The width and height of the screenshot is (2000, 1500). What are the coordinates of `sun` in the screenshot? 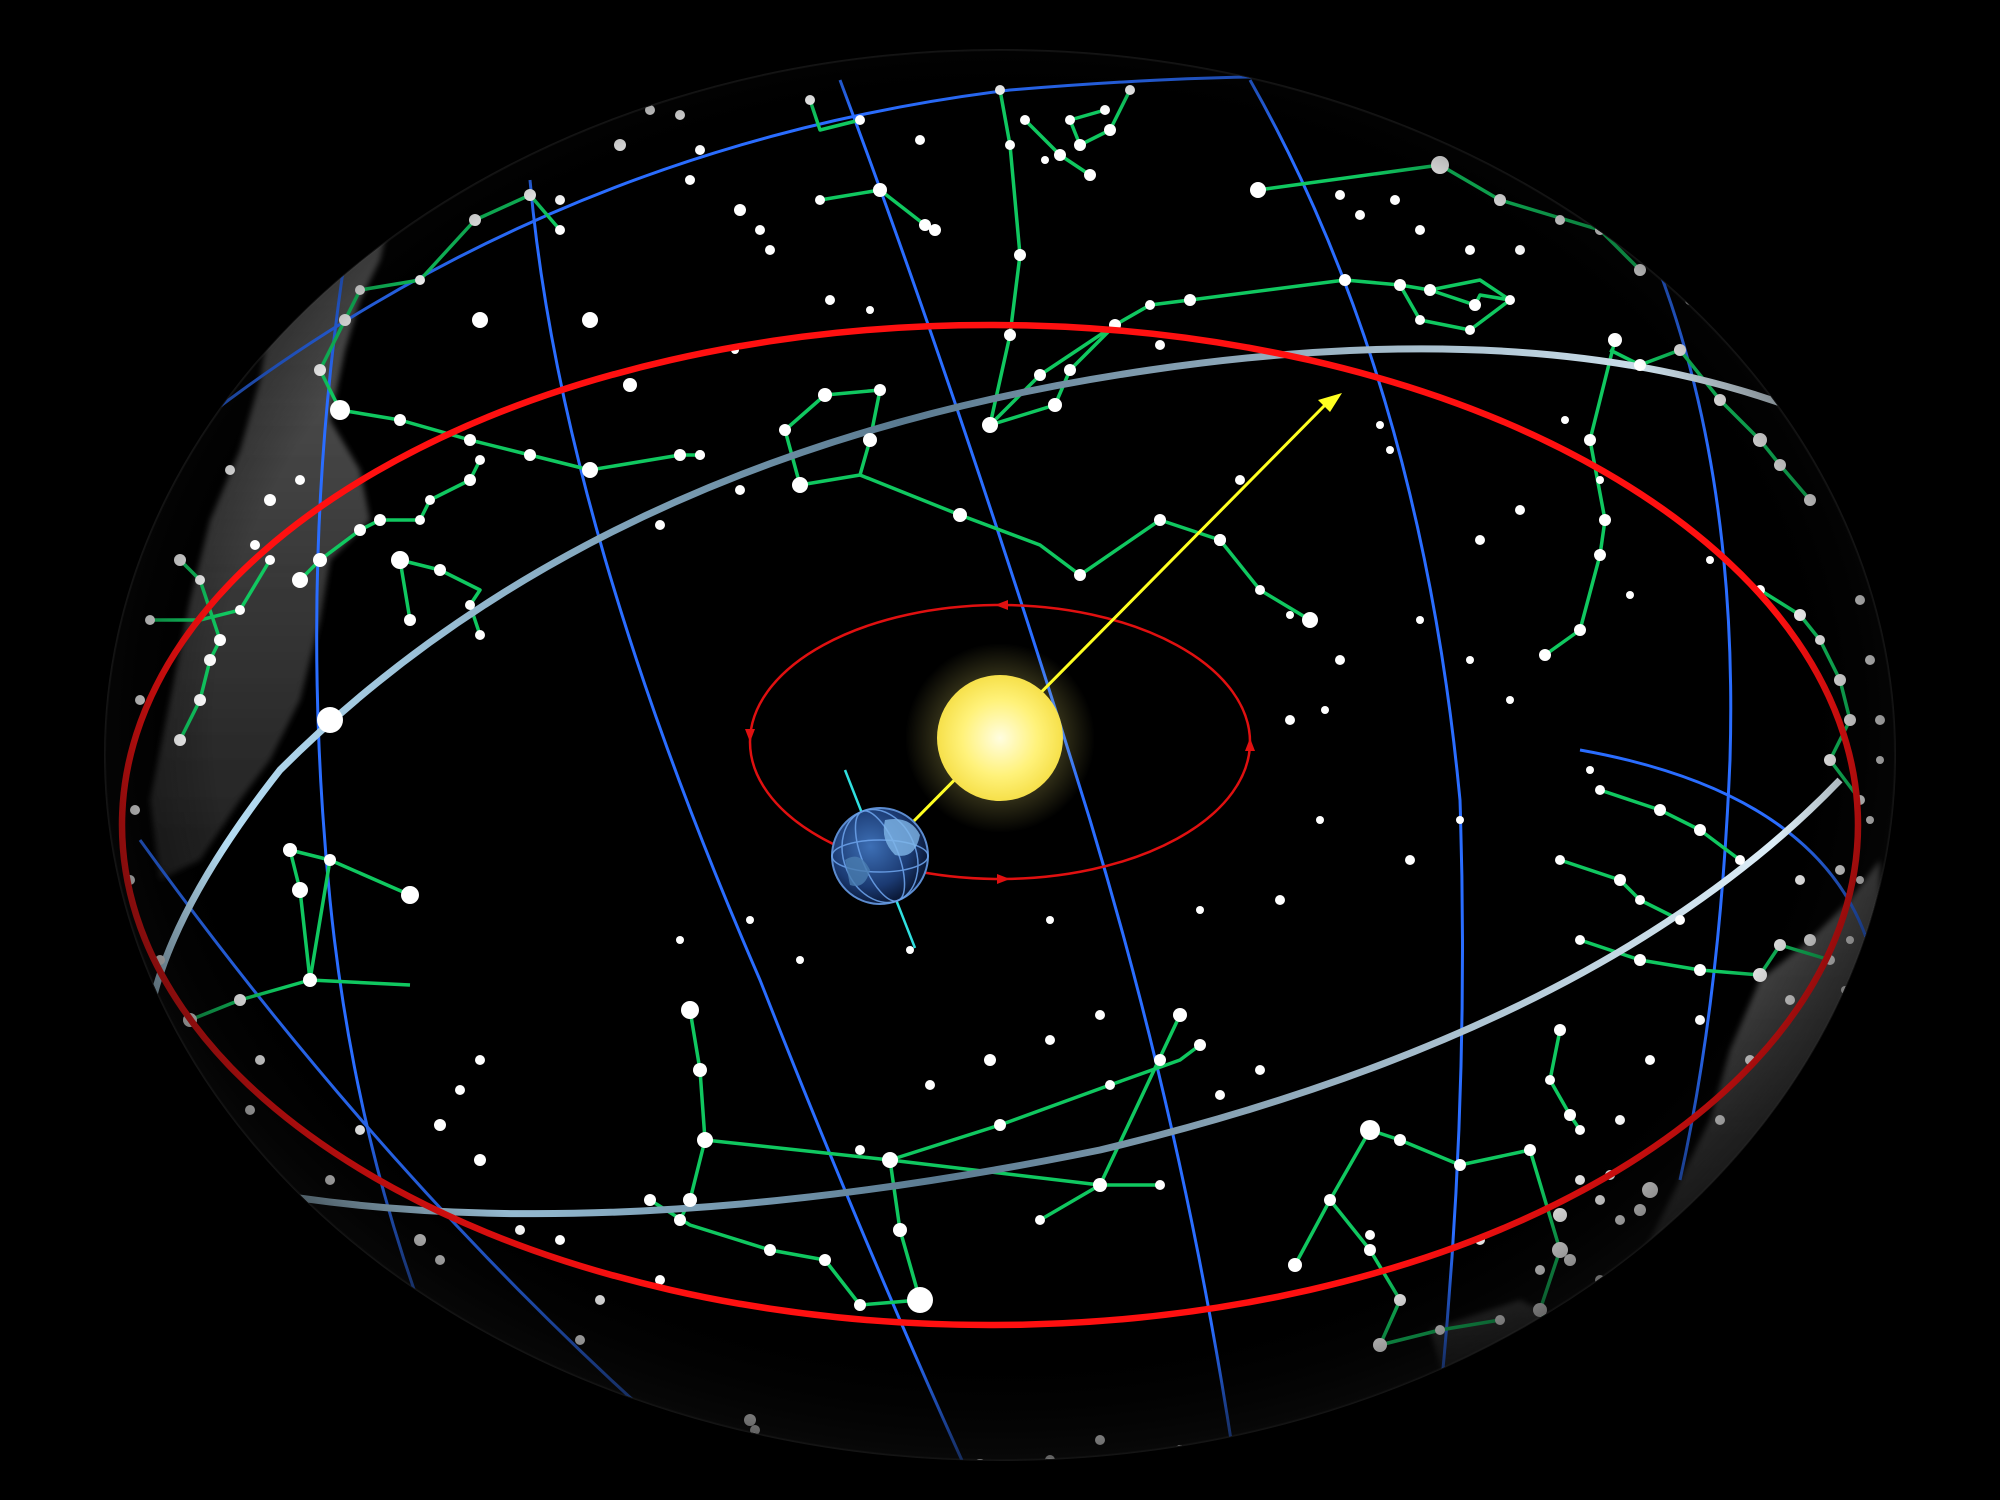 It's located at (1000, 738).